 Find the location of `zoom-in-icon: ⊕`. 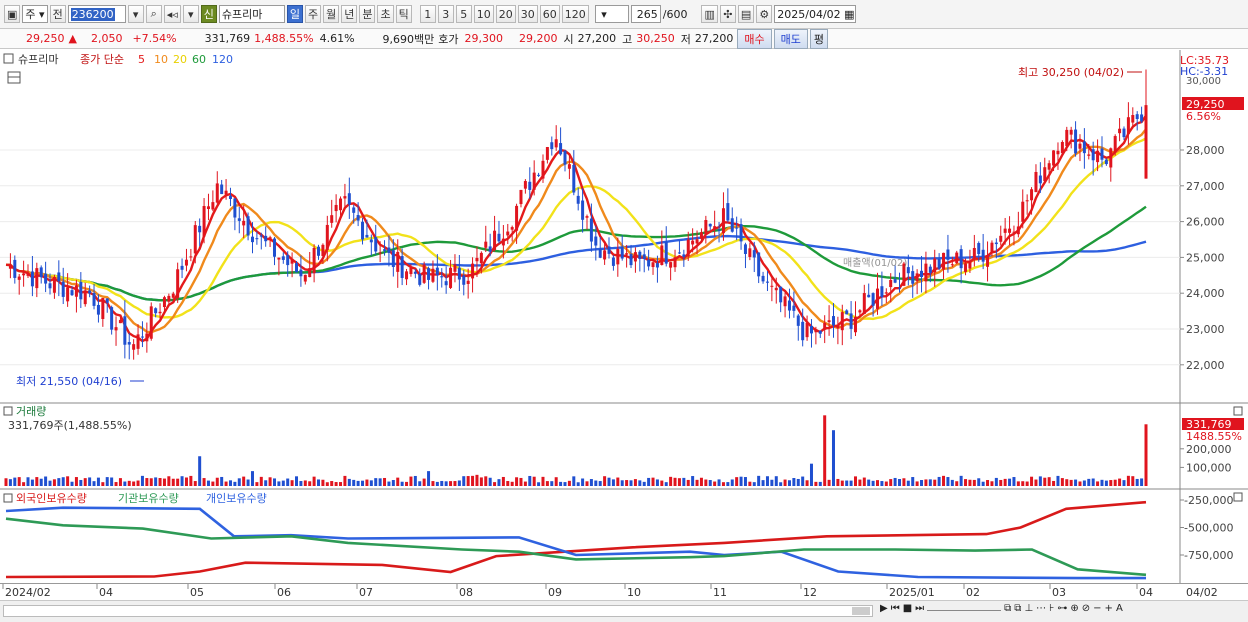

zoom-in-icon: ⊕ is located at coordinates (1074, 608).